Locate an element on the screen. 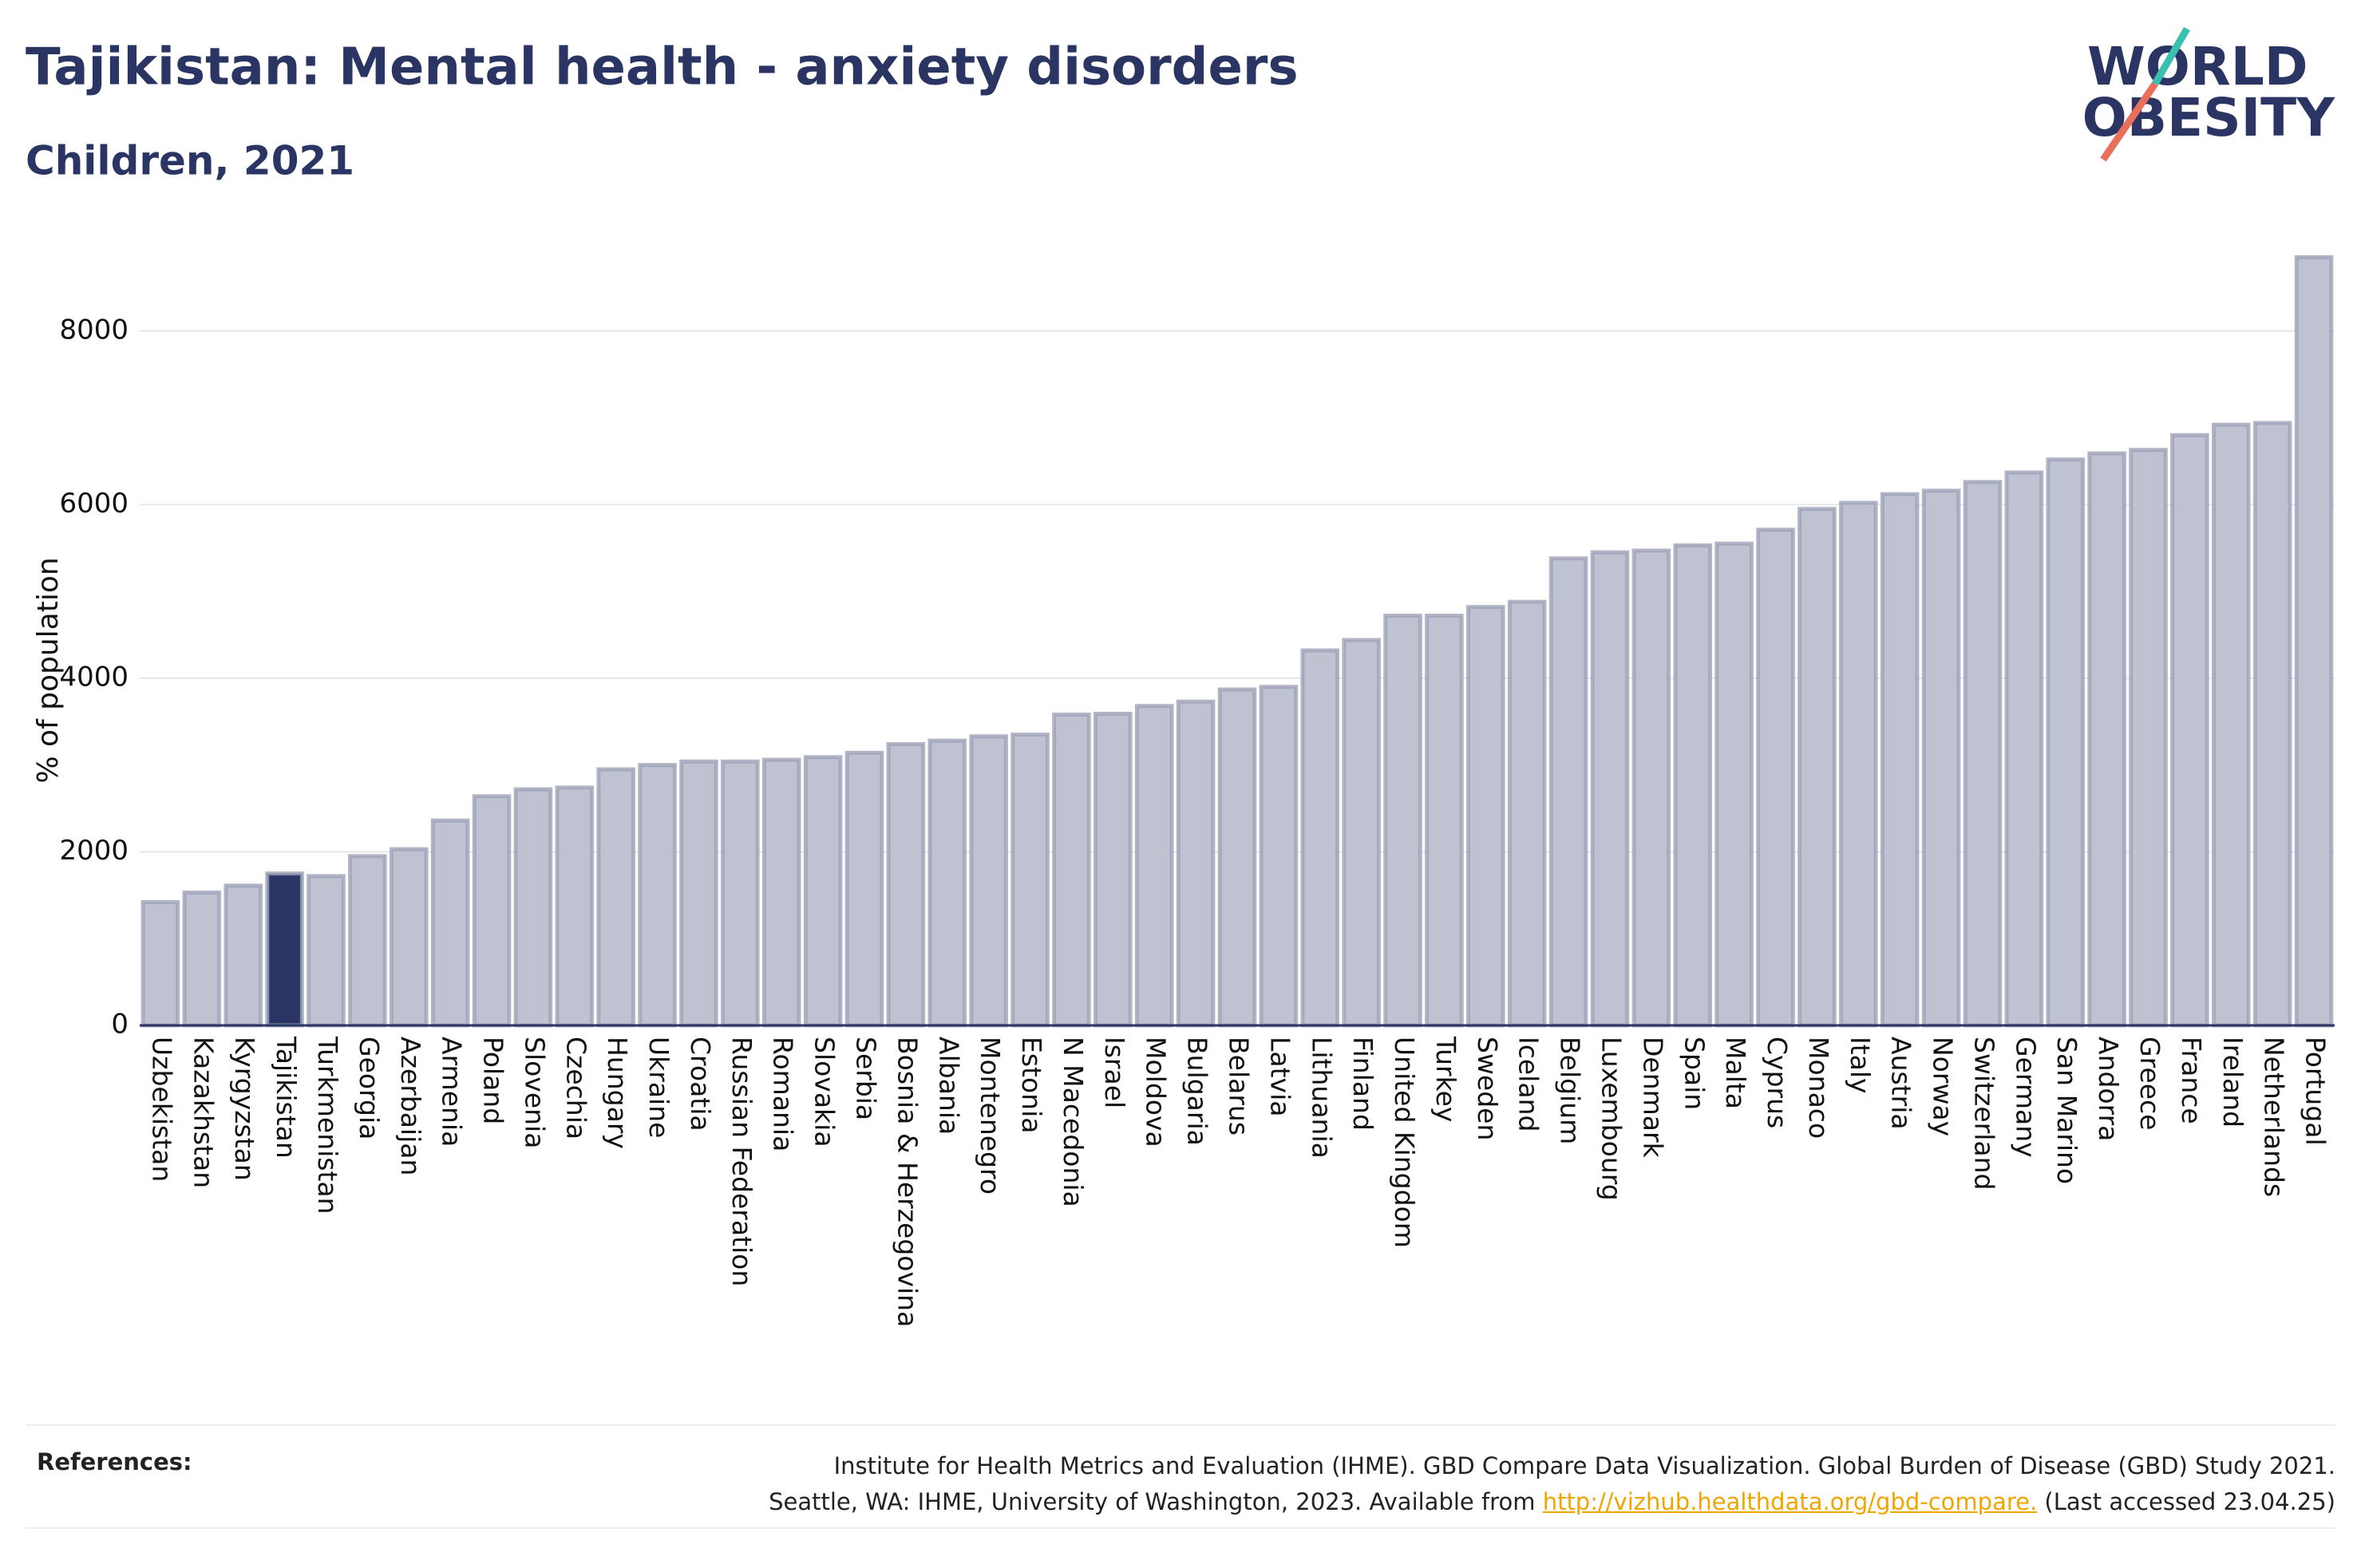  x-tick-label: France is located at coordinates (2191, 1080).